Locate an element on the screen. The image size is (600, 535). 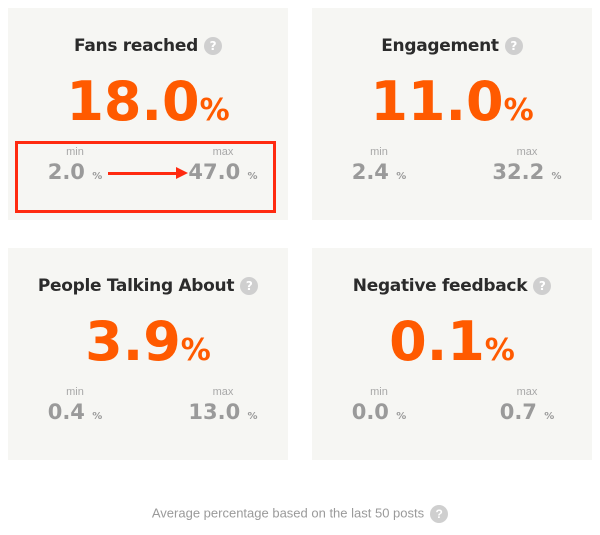
metric-title-text: Negative feedback is located at coordinates (440, 286).